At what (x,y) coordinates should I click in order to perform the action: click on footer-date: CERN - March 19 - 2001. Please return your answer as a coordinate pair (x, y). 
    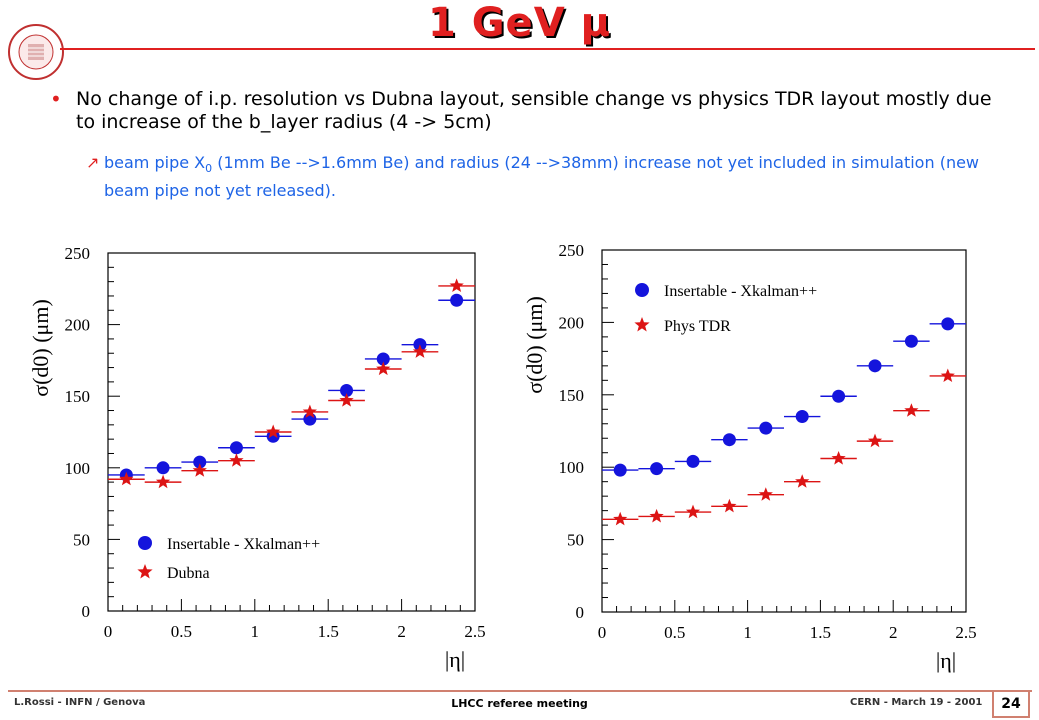
    Looking at the image, I should click on (916, 702).